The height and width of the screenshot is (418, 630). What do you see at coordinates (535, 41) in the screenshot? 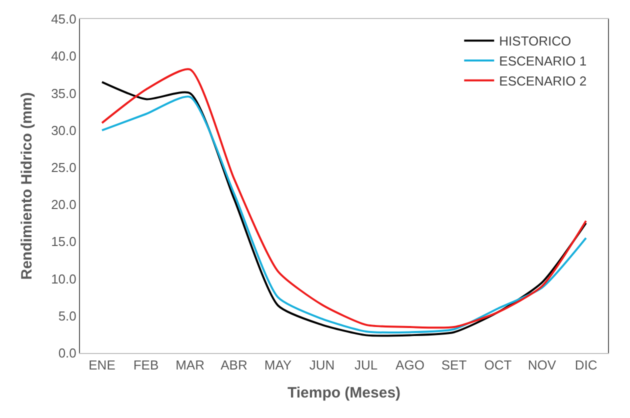
I see `legend-label: HISTORICO` at bounding box center [535, 41].